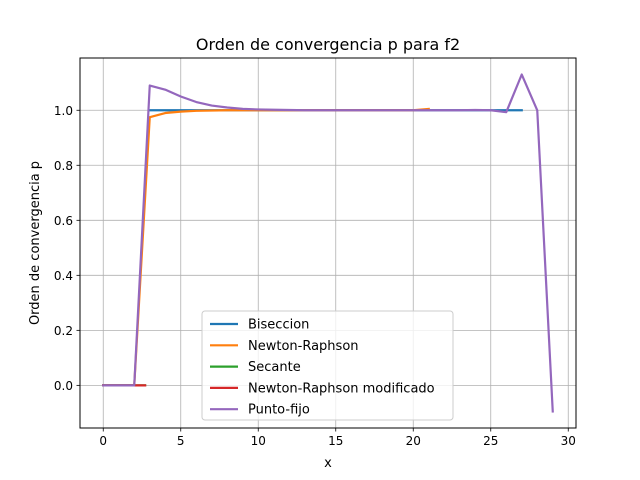 The width and height of the screenshot is (640, 480). Describe the element at coordinates (279, 410) in the screenshot. I see `legend-label: Punto-fijo` at that location.